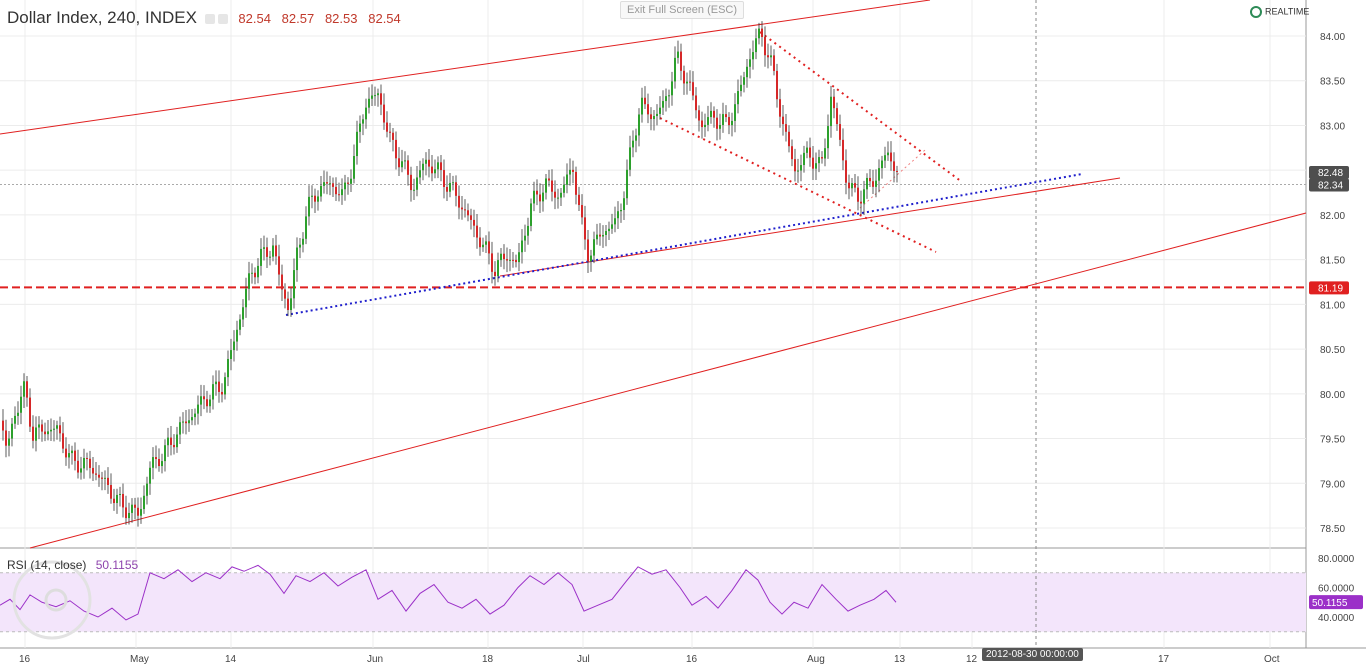 The image size is (1366, 667). Describe the element at coordinates (254, 18) in the screenshot. I see `ohlc-open: 82.54` at that location.